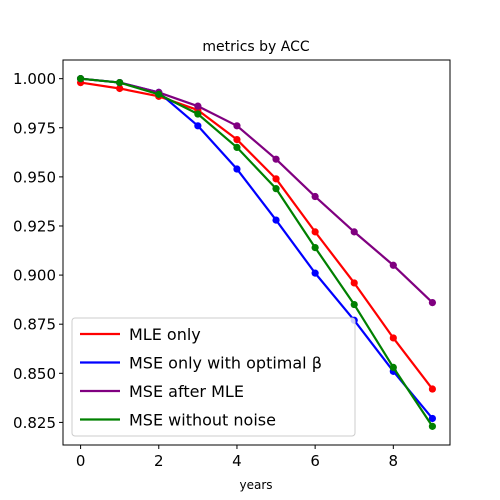 Image resolution: width=500 pixels, height=500 pixels. What do you see at coordinates (255, 485) in the screenshot?
I see `x-axis-label: years` at bounding box center [255, 485].